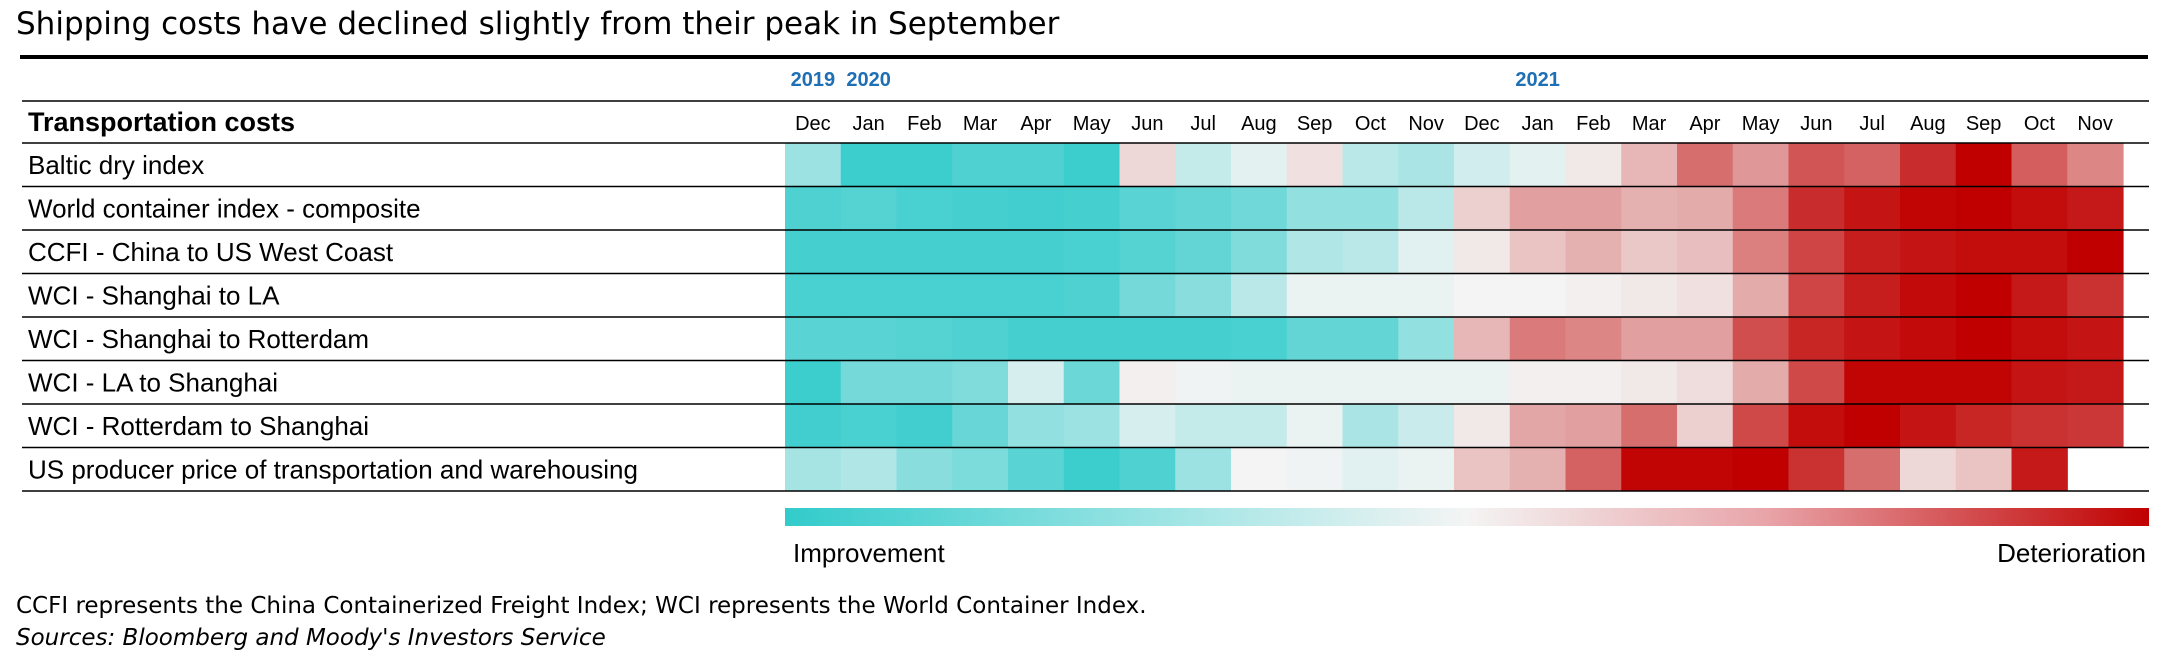  What do you see at coordinates (1984, 124) in the screenshot?
I see `month-label: Sep` at bounding box center [1984, 124].